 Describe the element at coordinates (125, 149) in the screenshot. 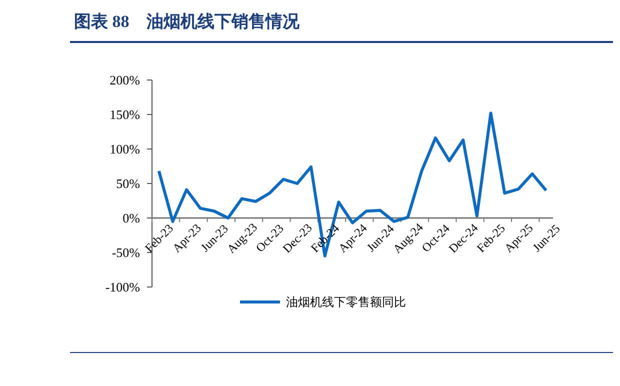

I see `y-tick-label: 100%` at that location.